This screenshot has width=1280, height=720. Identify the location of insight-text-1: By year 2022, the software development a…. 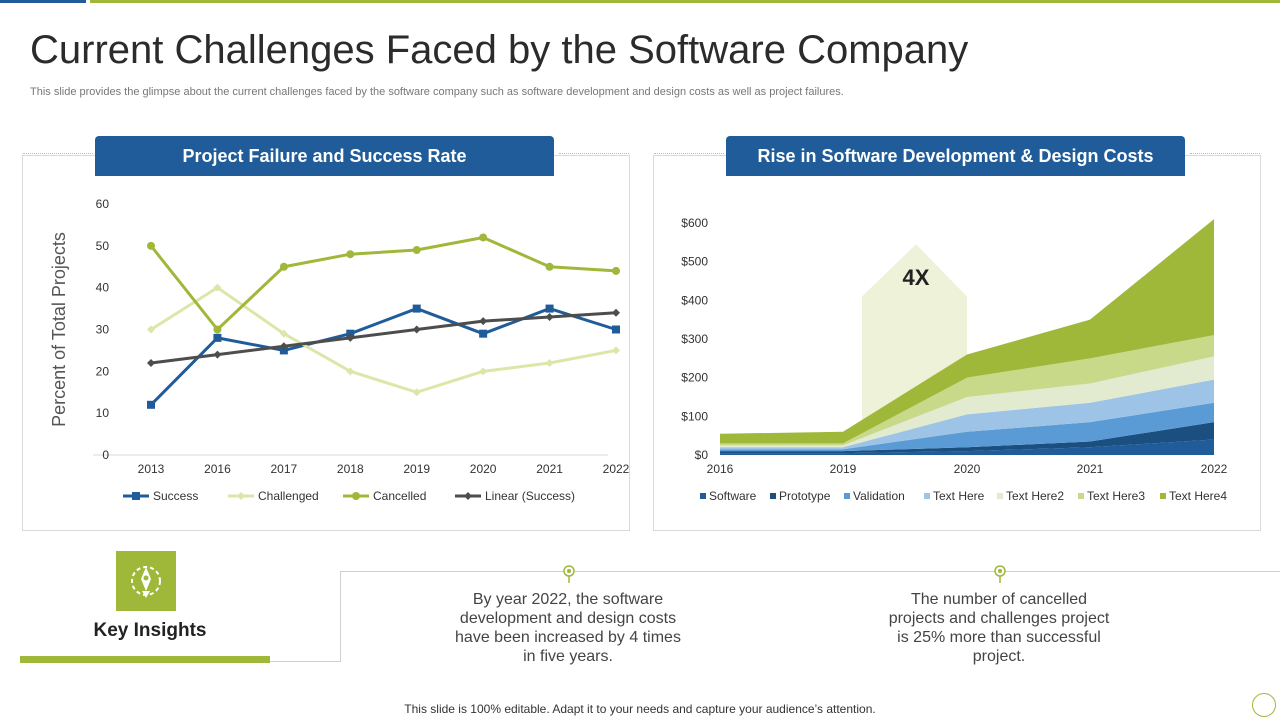
(568, 628).